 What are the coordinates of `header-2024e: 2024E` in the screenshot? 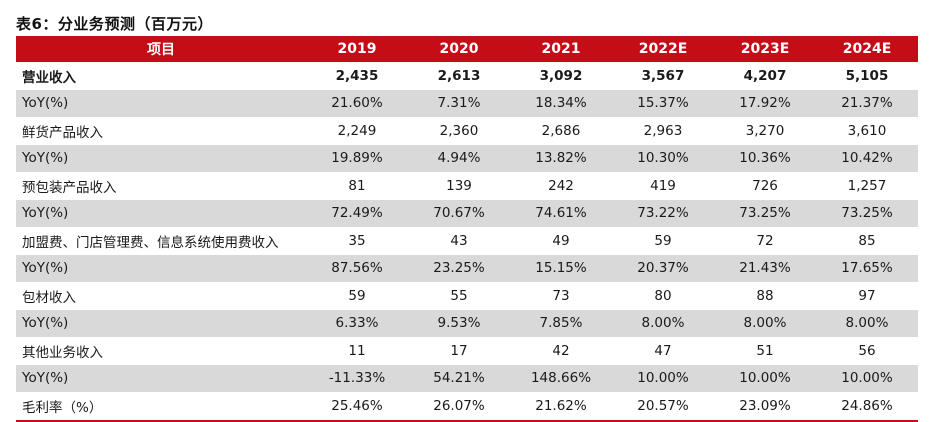 It's located at (867, 49).